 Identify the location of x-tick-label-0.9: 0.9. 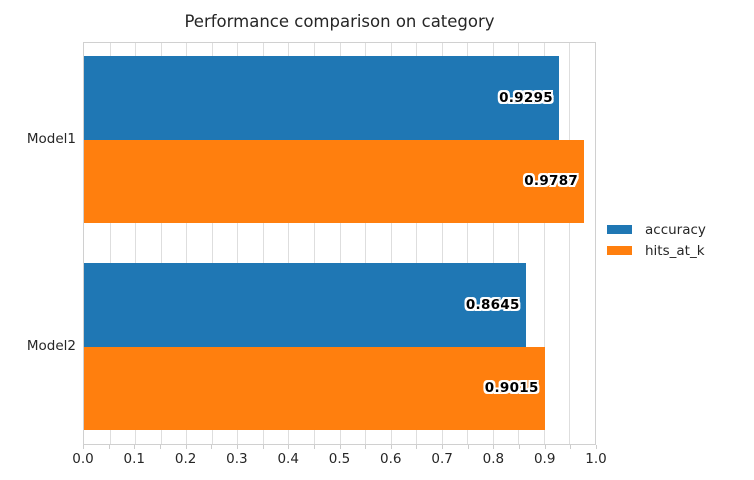
(544, 459).